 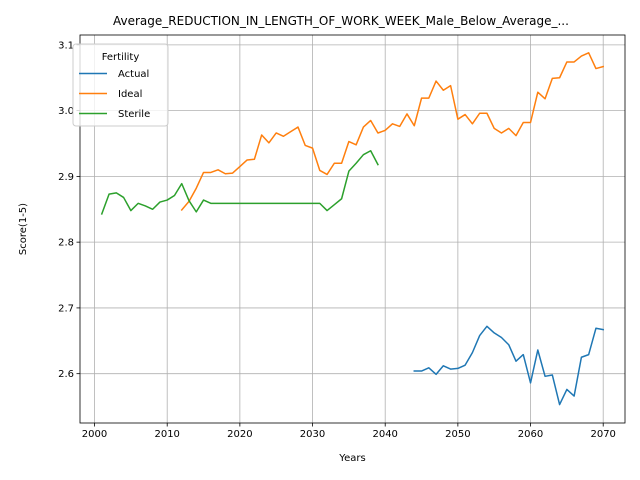 What do you see at coordinates (133, 74) in the screenshot?
I see `legend-label-actual: Actual` at bounding box center [133, 74].